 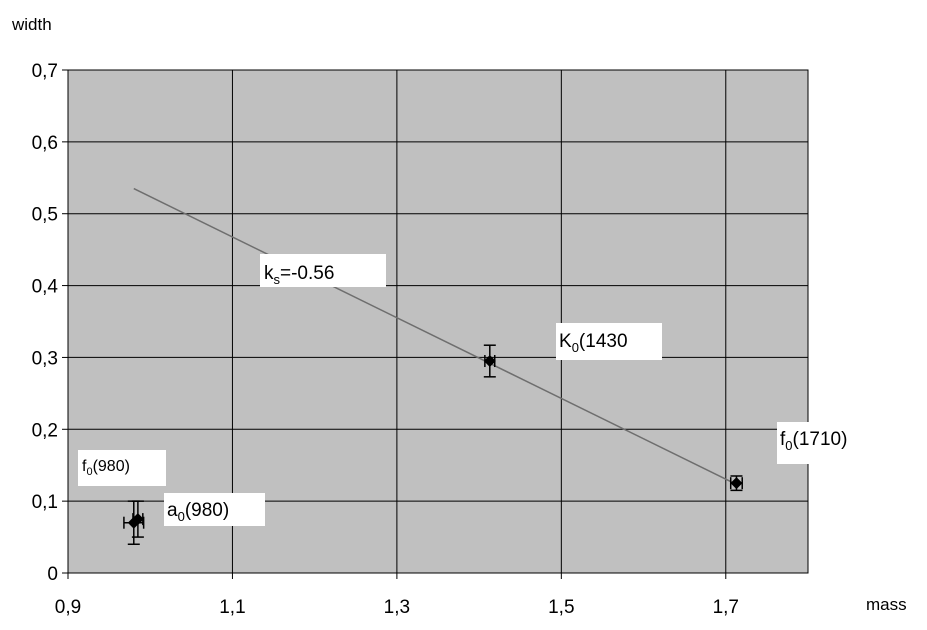 I want to click on annotation-f0-1710-box, so click(x=832, y=443).